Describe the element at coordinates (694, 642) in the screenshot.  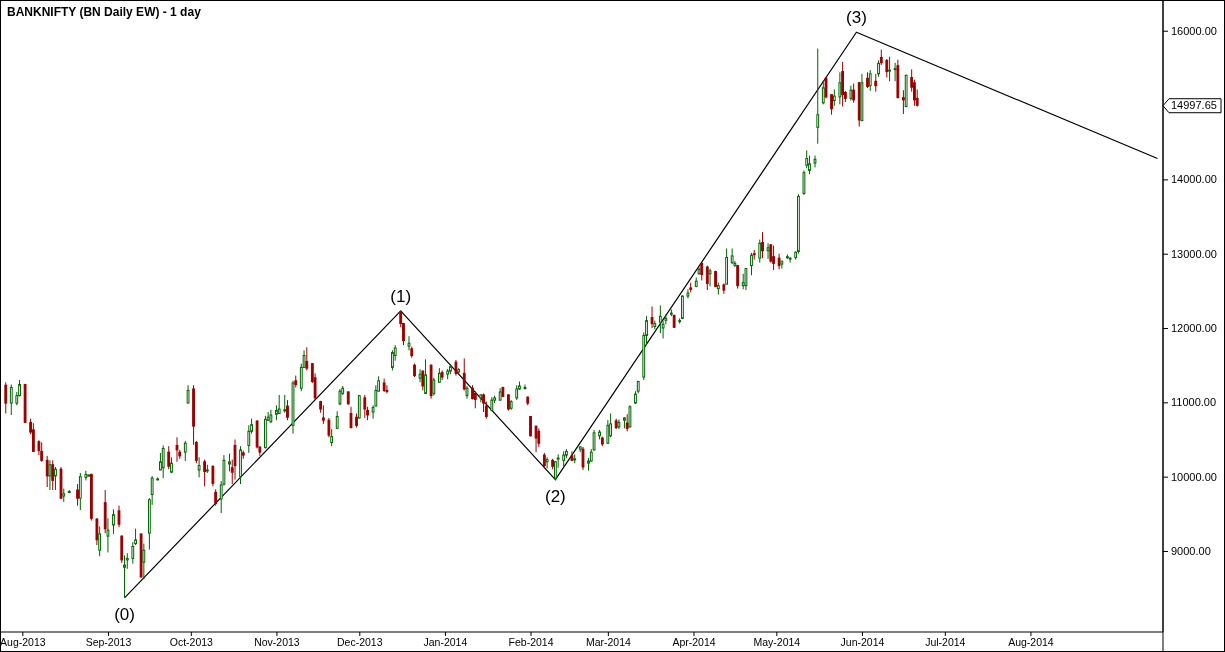
I see `x-tick-label: Apr-2014` at that location.